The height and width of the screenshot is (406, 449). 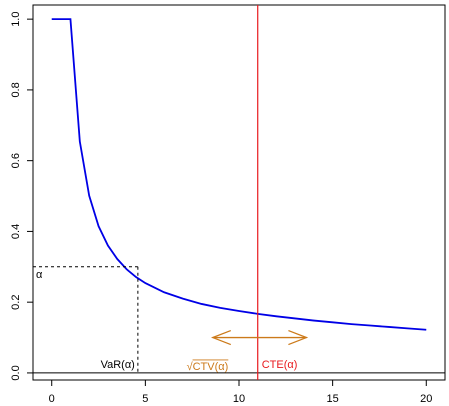 I want to click on ctv-arrowhead-right, so click(x=298, y=337).